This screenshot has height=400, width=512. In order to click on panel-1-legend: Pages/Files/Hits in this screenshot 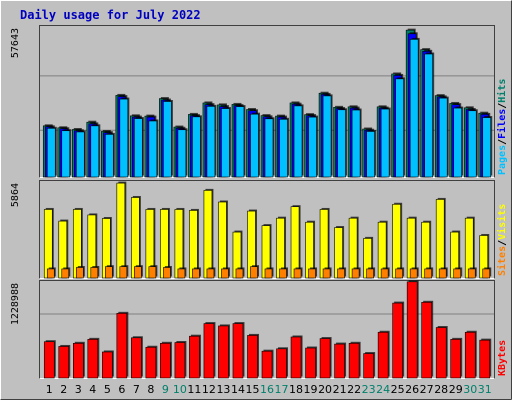, I will do `click(502, 127)`.